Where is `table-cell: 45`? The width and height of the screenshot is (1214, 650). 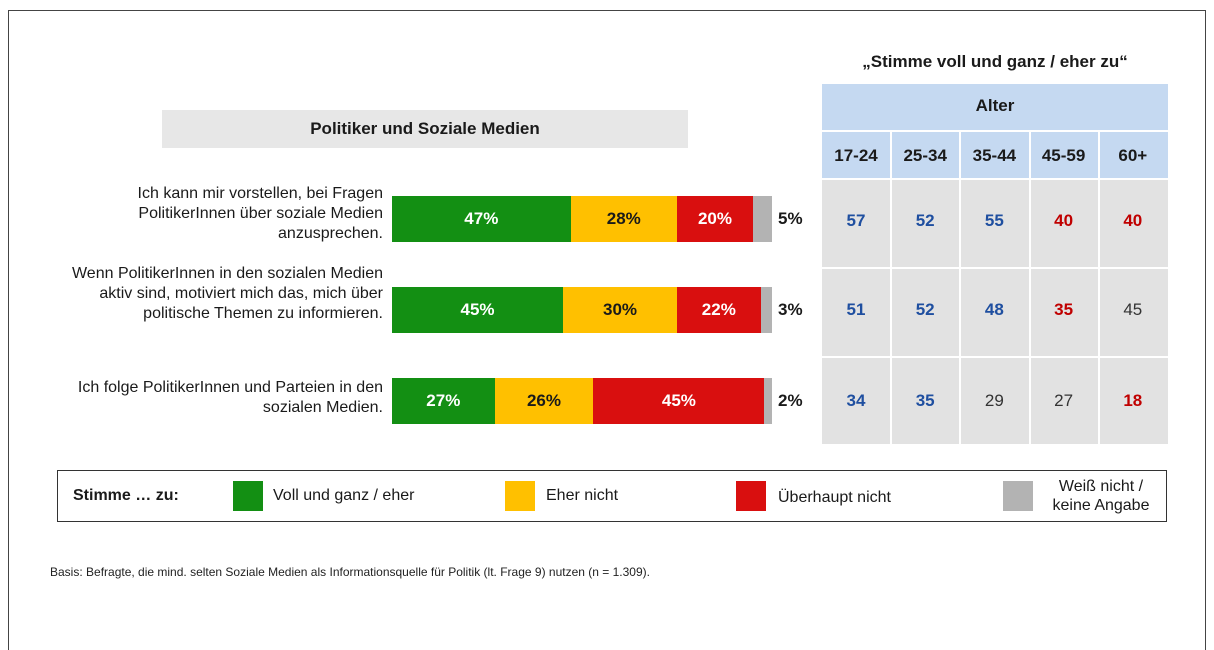 table-cell: 45 is located at coordinates (1133, 309).